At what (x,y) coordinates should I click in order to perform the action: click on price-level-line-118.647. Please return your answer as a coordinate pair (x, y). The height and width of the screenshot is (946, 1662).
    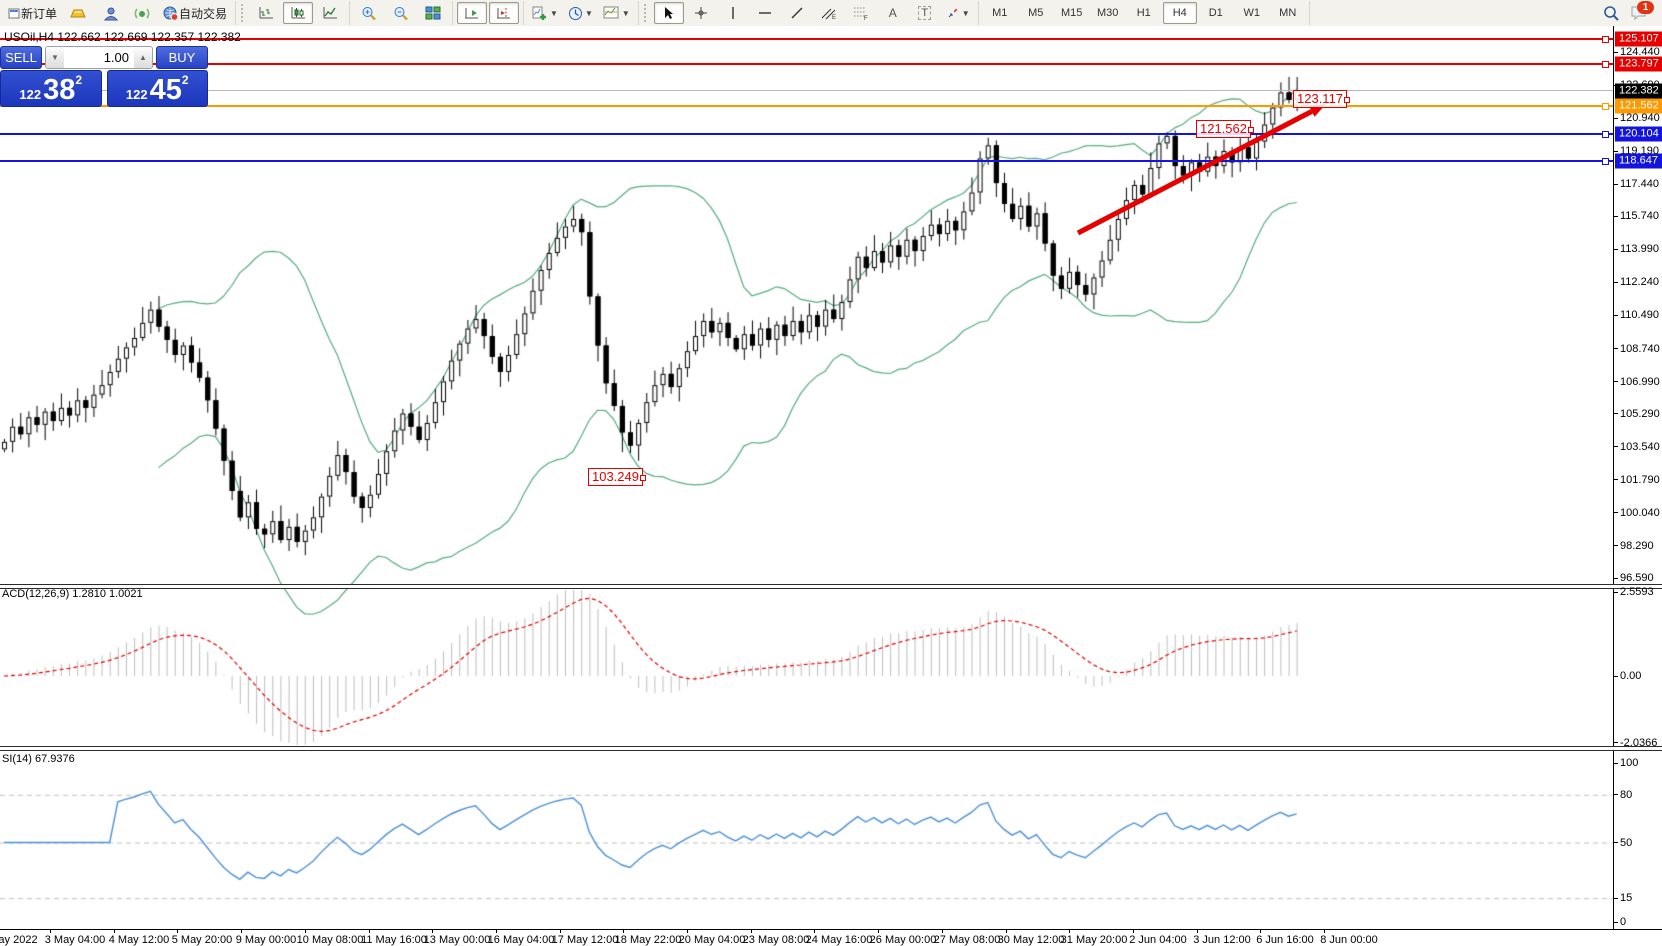
    Looking at the image, I should click on (806, 161).